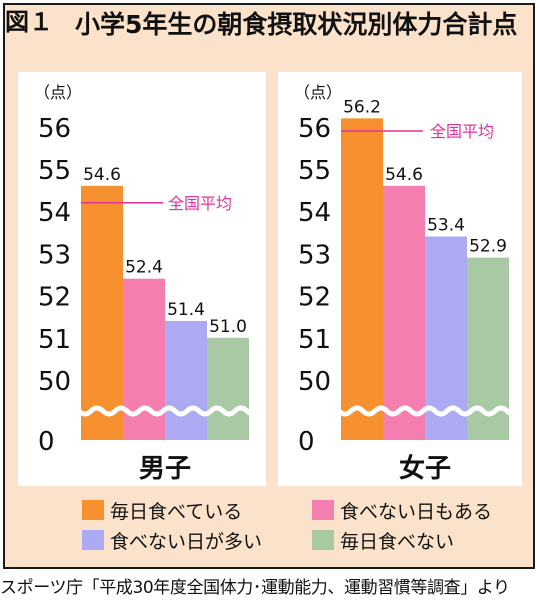 The width and height of the screenshot is (540, 603). What do you see at coordinates (323, 540) in the screenshot?
I see `legend-swatch-never` at bounding box center [323, 540].